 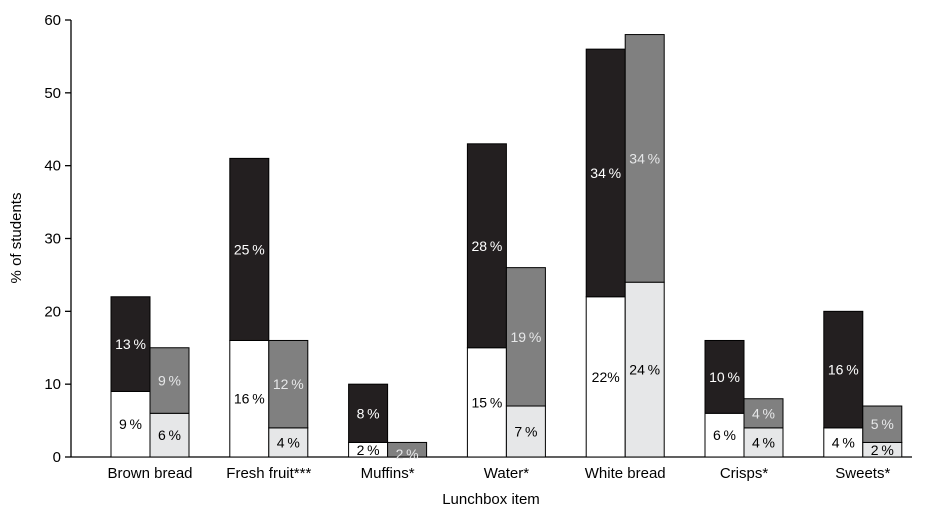 I want to click on bar-bottom-label: 7 %, so click(x=525, y=432).